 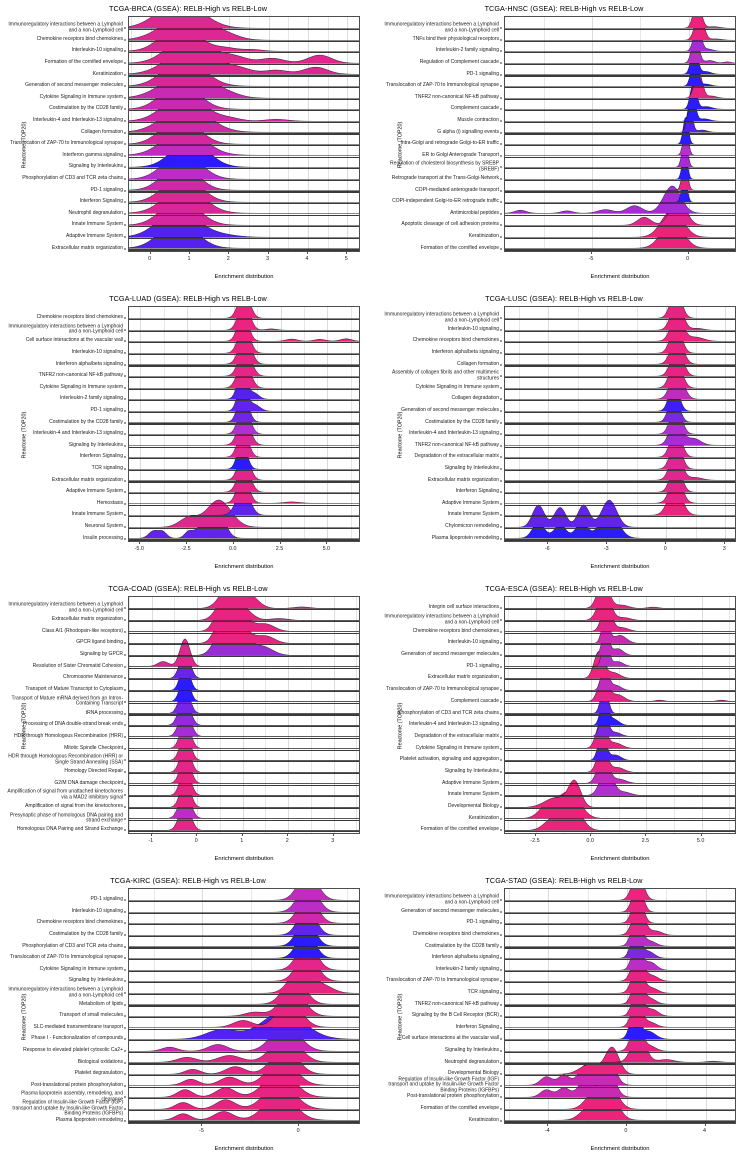 I want to click on y-tick-label: Degradation of the extracellular matrix, so click(x=457, y=736).